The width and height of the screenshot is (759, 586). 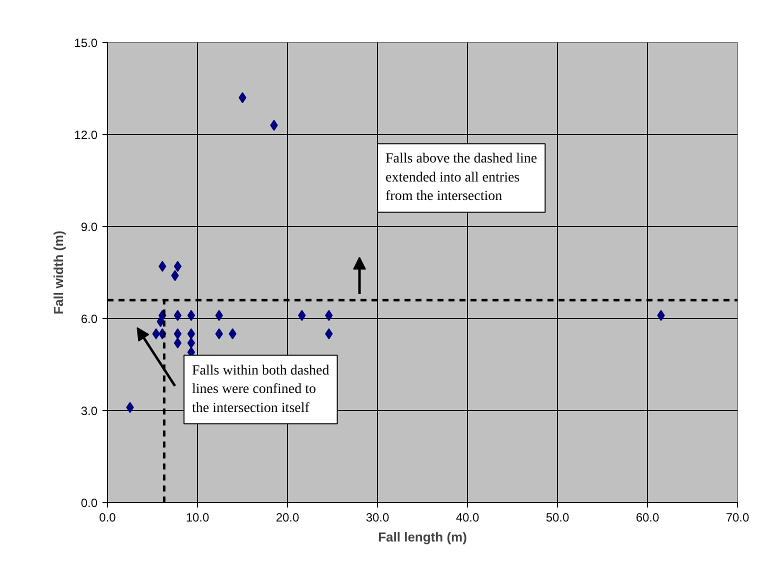 I want to click on x-tick-label: 20.0, so click(x=288, y=517).